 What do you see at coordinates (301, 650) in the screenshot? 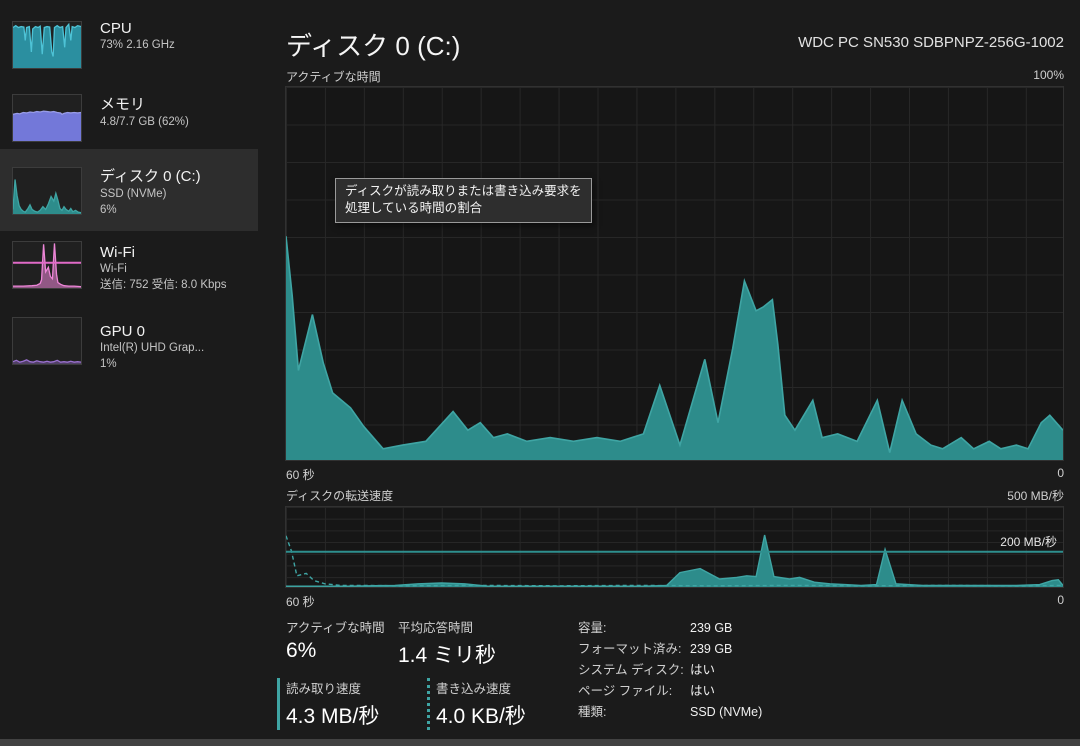
I see `stat-active-time-value: 6%` at bounding box center [301, 650].